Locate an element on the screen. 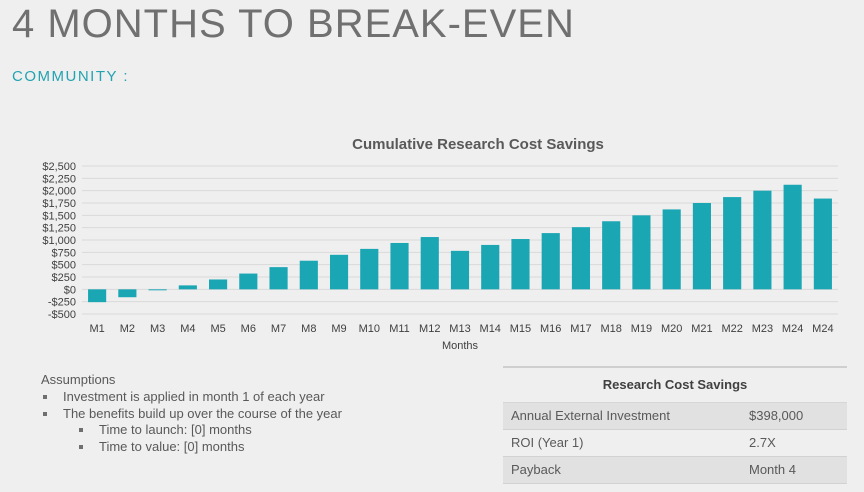  x-tick-label: M1 is located at coordinates (96, 329).